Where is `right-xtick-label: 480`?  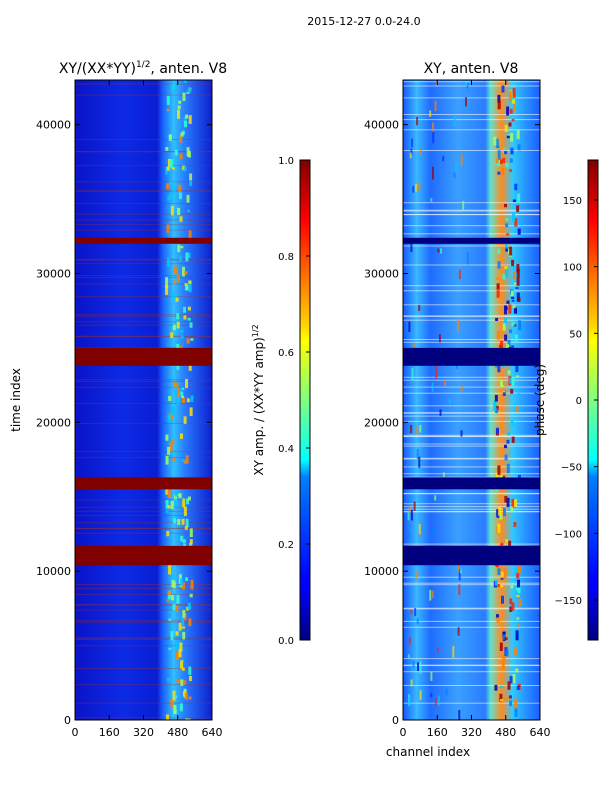
right-xtick-label: 480 is located at coordinates (505, 732).